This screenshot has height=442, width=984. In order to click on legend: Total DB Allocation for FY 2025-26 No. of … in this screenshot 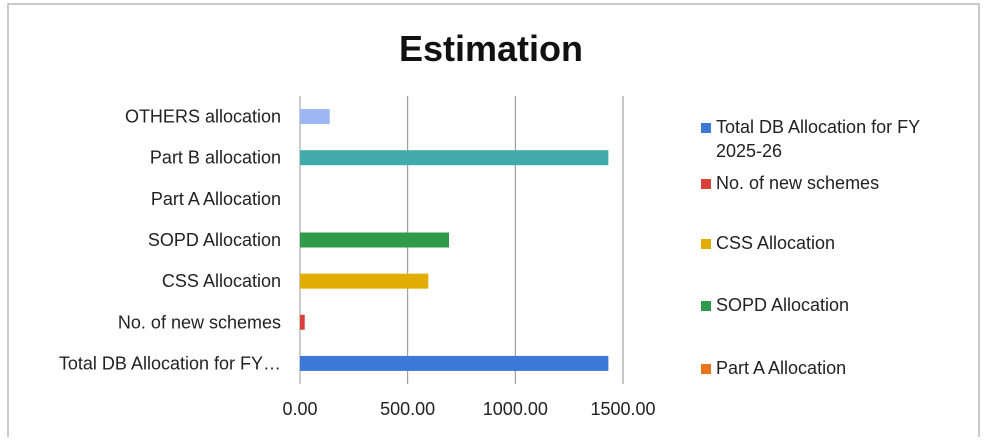, I will do `click(810, 247)`.